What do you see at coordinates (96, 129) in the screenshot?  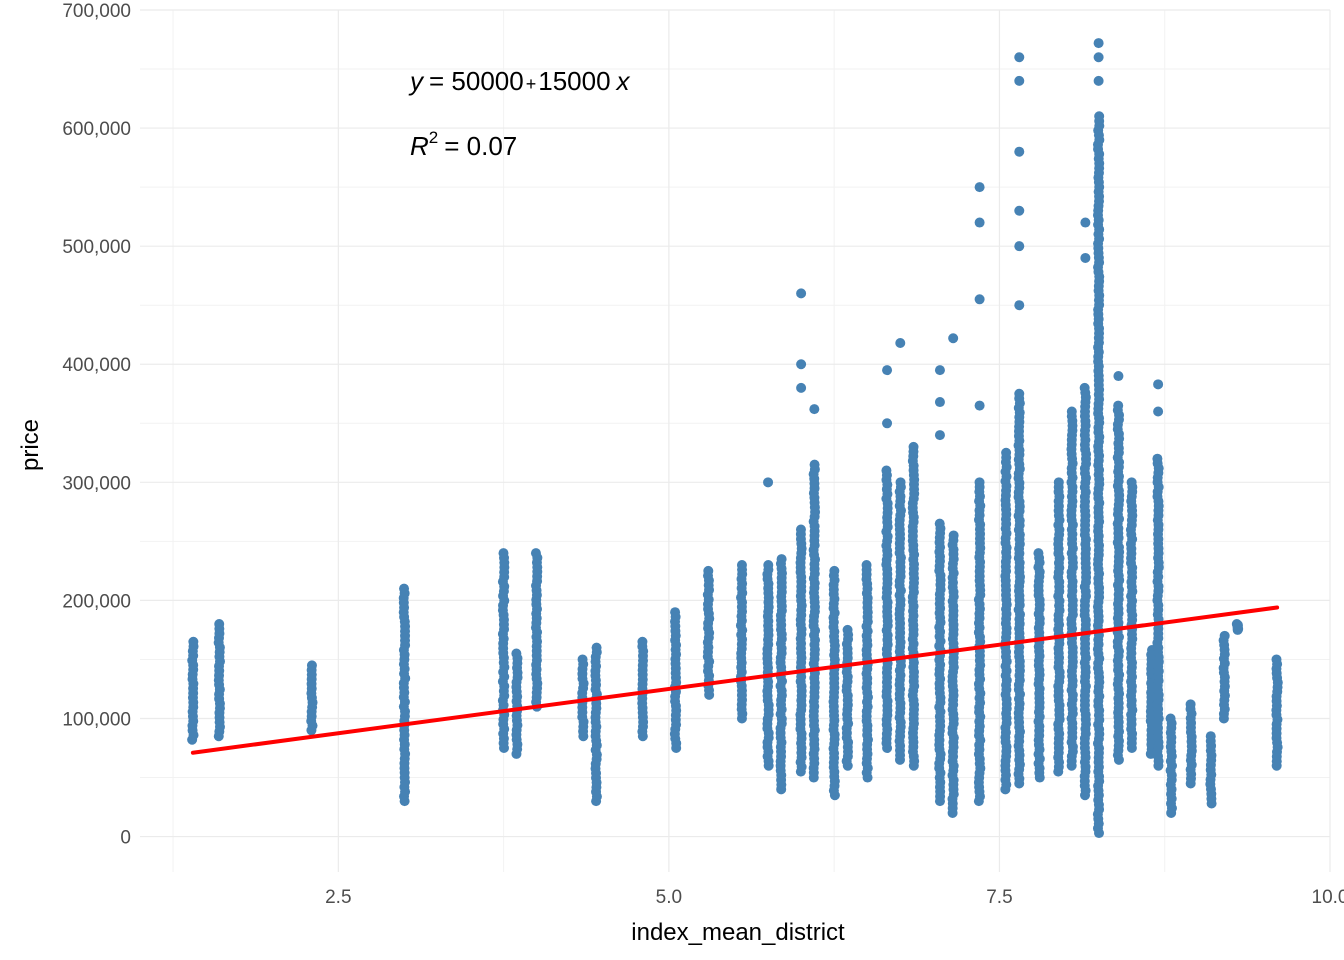 I see `y-tick-label: 600,000` at bounding box center [96, 129].